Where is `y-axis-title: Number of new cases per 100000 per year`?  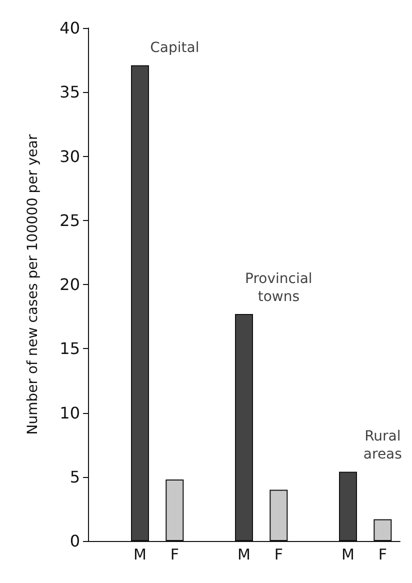 y-axis-title: Number of new cases per 100000 per year is located at coordinates (33, 284).